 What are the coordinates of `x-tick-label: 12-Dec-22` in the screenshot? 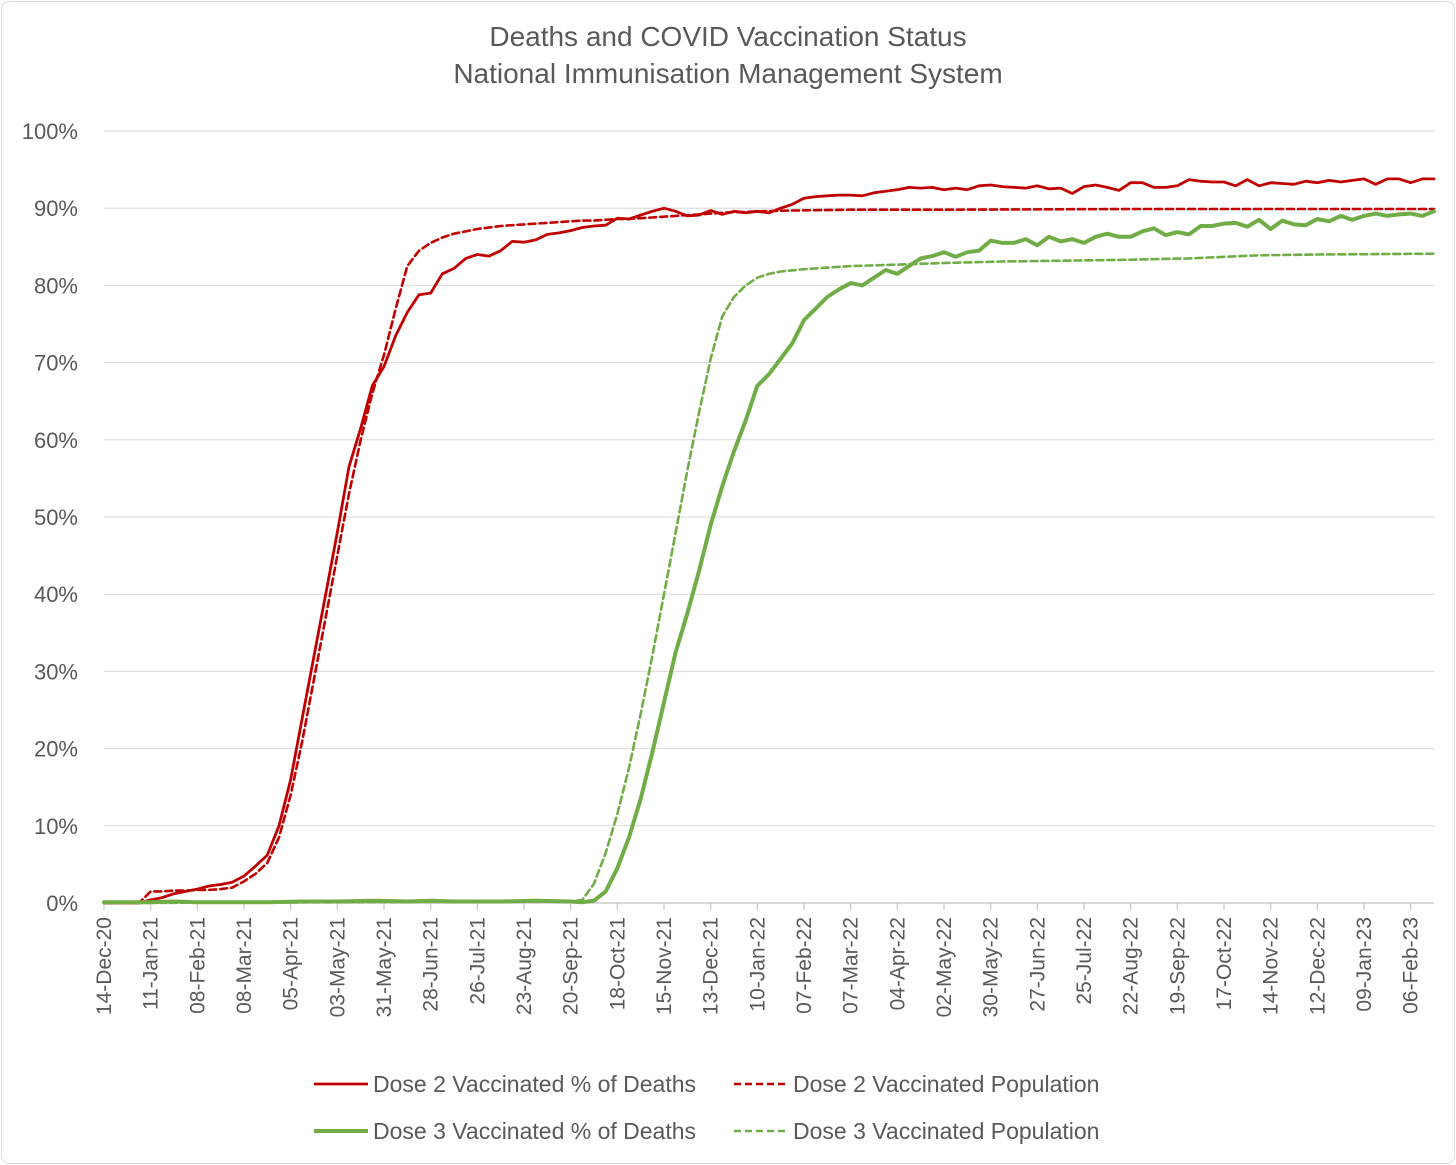 It's located at (1317, 966).